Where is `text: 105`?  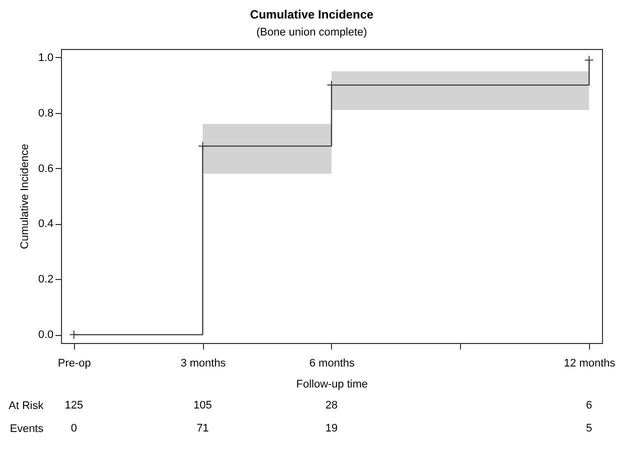
text: 105 is located at coordinates (203, 406).